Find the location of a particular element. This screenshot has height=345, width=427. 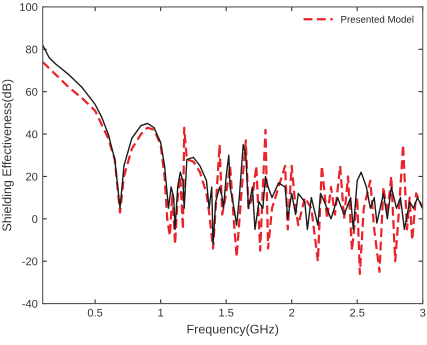

x-axis-title: Frequency(GHz) is located at coordinates (233, 330).